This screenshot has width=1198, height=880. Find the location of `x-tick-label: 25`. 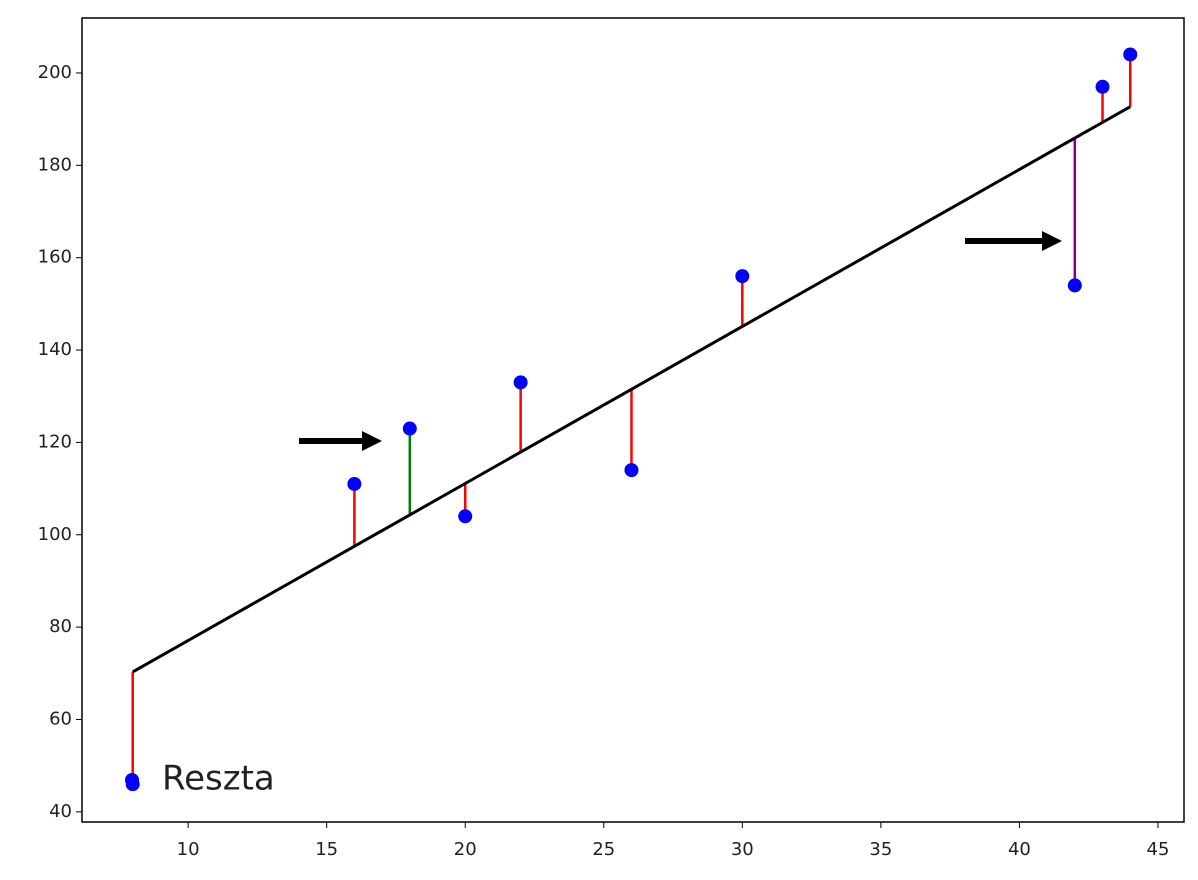

x-tick-label: 25 is located at coordinates (603, 849).